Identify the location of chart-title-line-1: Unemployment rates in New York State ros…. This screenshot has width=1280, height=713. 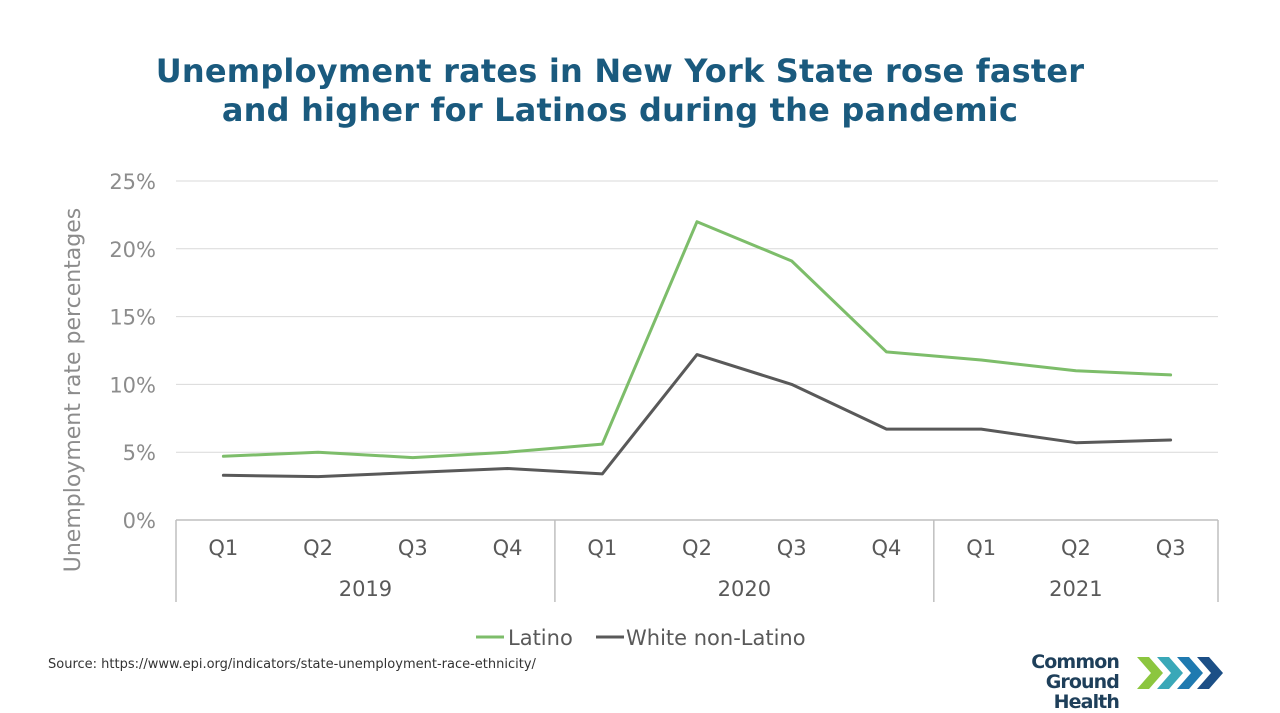
(620, 71).